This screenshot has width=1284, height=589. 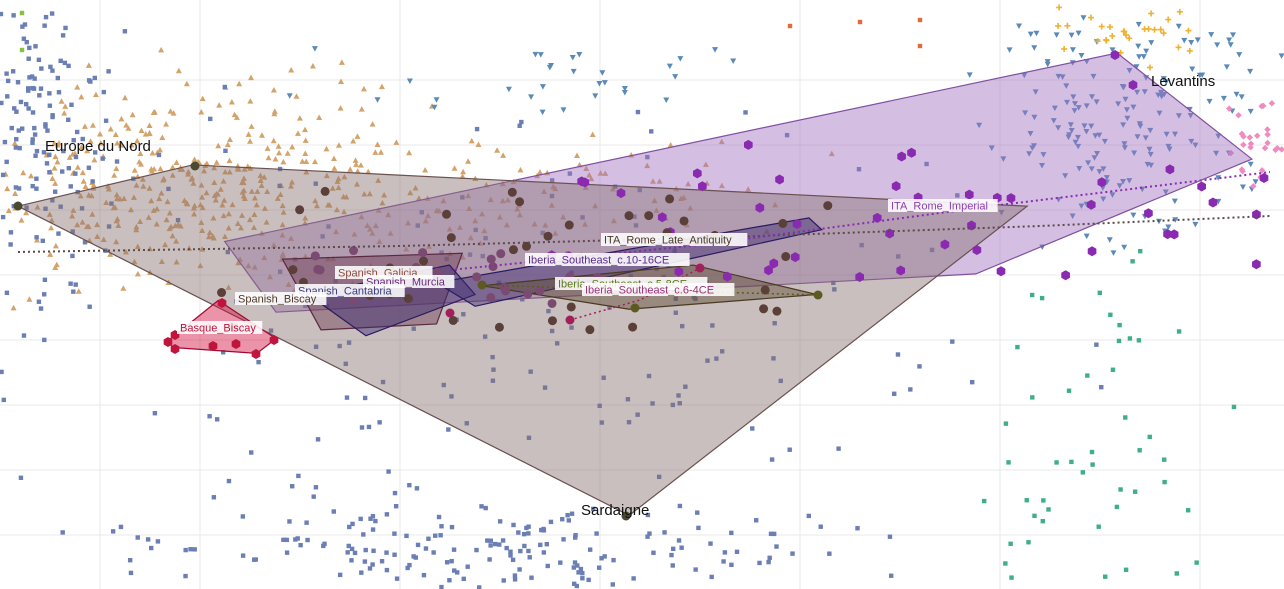 What do you see at coordinates (277, 300) in the screenshot?
I see `population-label-text: Spanish_Biscay` at bounding box center [277, 300].